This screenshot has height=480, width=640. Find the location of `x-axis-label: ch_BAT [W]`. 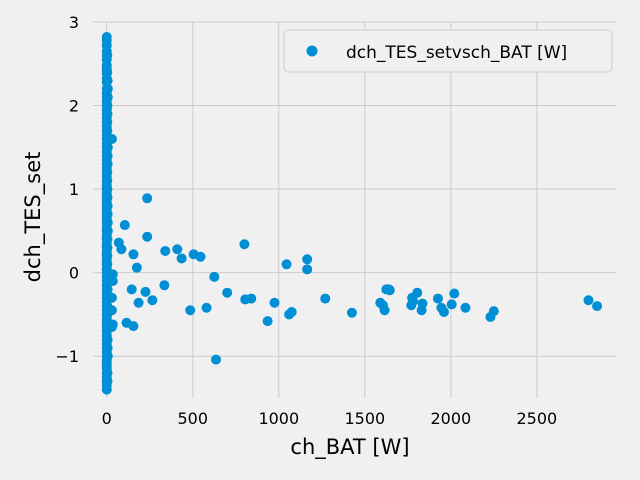

x-axis-label: ch_BAT [W] is located at coordinates (349, 447).